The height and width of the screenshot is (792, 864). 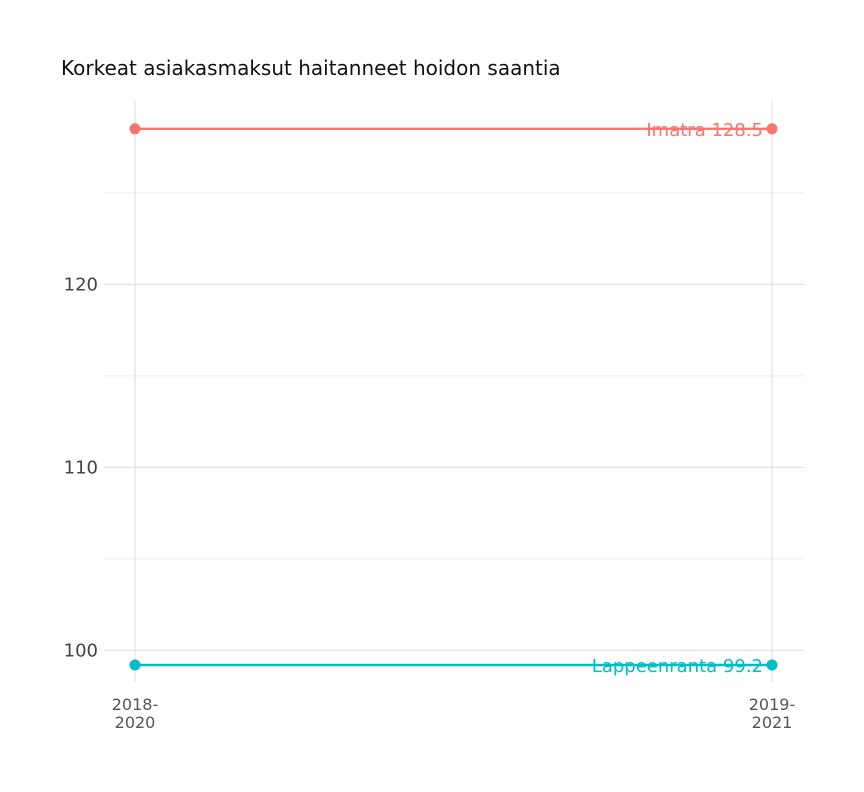 I want to click on y-tick-label: 100, so click(x=81, y=650).